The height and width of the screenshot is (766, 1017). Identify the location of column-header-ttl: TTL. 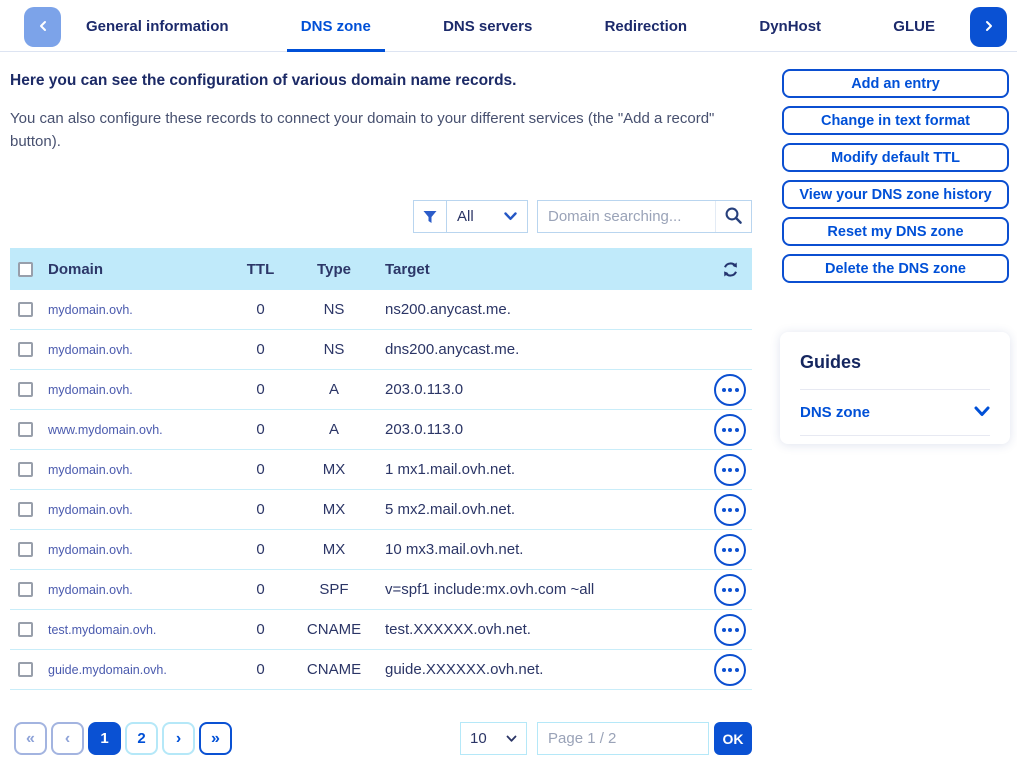
(260, 269).